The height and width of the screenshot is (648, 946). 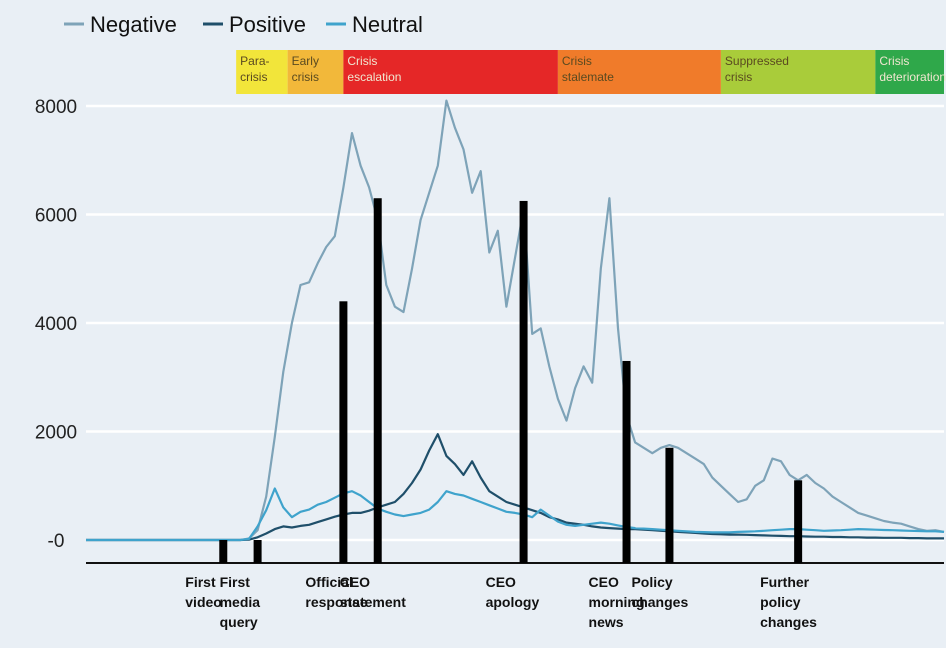 What do you see at coordinates (513, 602) in the screenshot?
I see `event-label: apology` at bounding box center [513, 602].